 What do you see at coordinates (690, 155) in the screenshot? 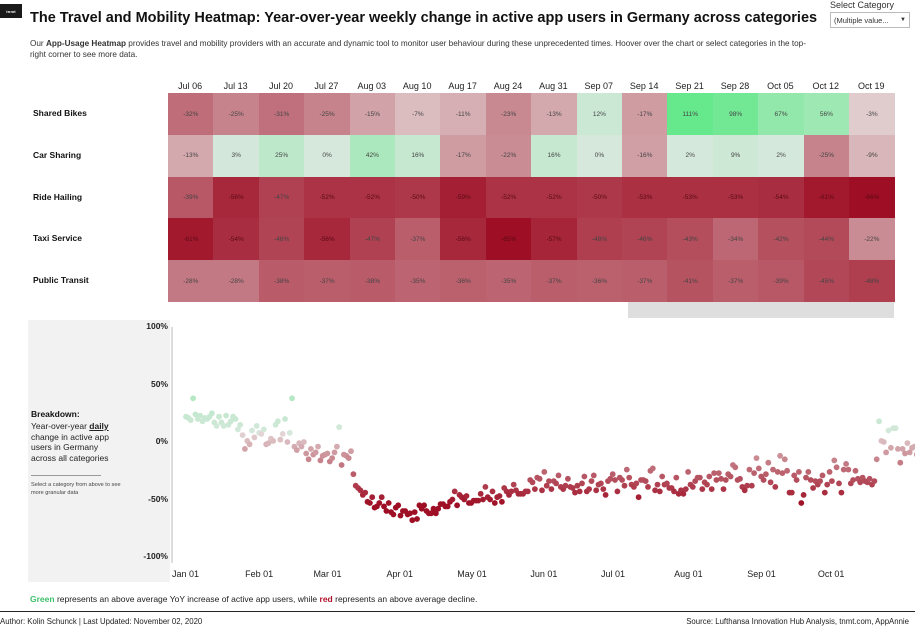
I see `heatmap-cell: 2%` at bounding box center [690, 155].